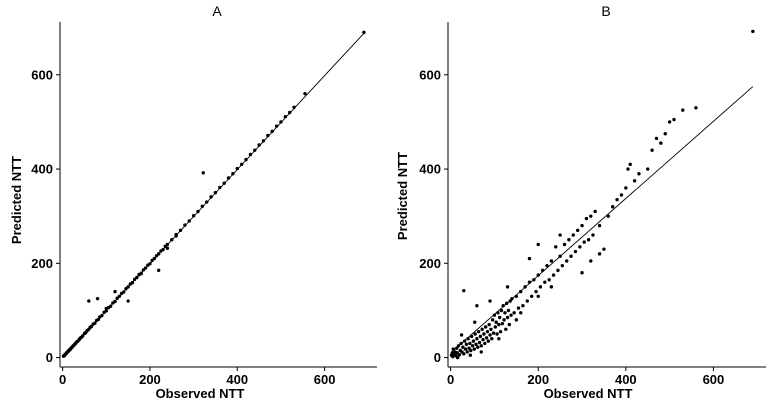  What do you see at coordinates (430, 169) in the screenshot?
I see `panel-b-y-tick-label: 400` at bounding box center [430, 169].